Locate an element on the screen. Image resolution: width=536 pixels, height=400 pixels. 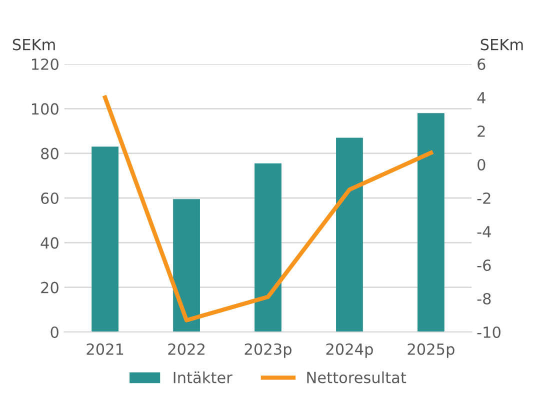
y2-tick-label: 2 is located at coordinates (481, 131).